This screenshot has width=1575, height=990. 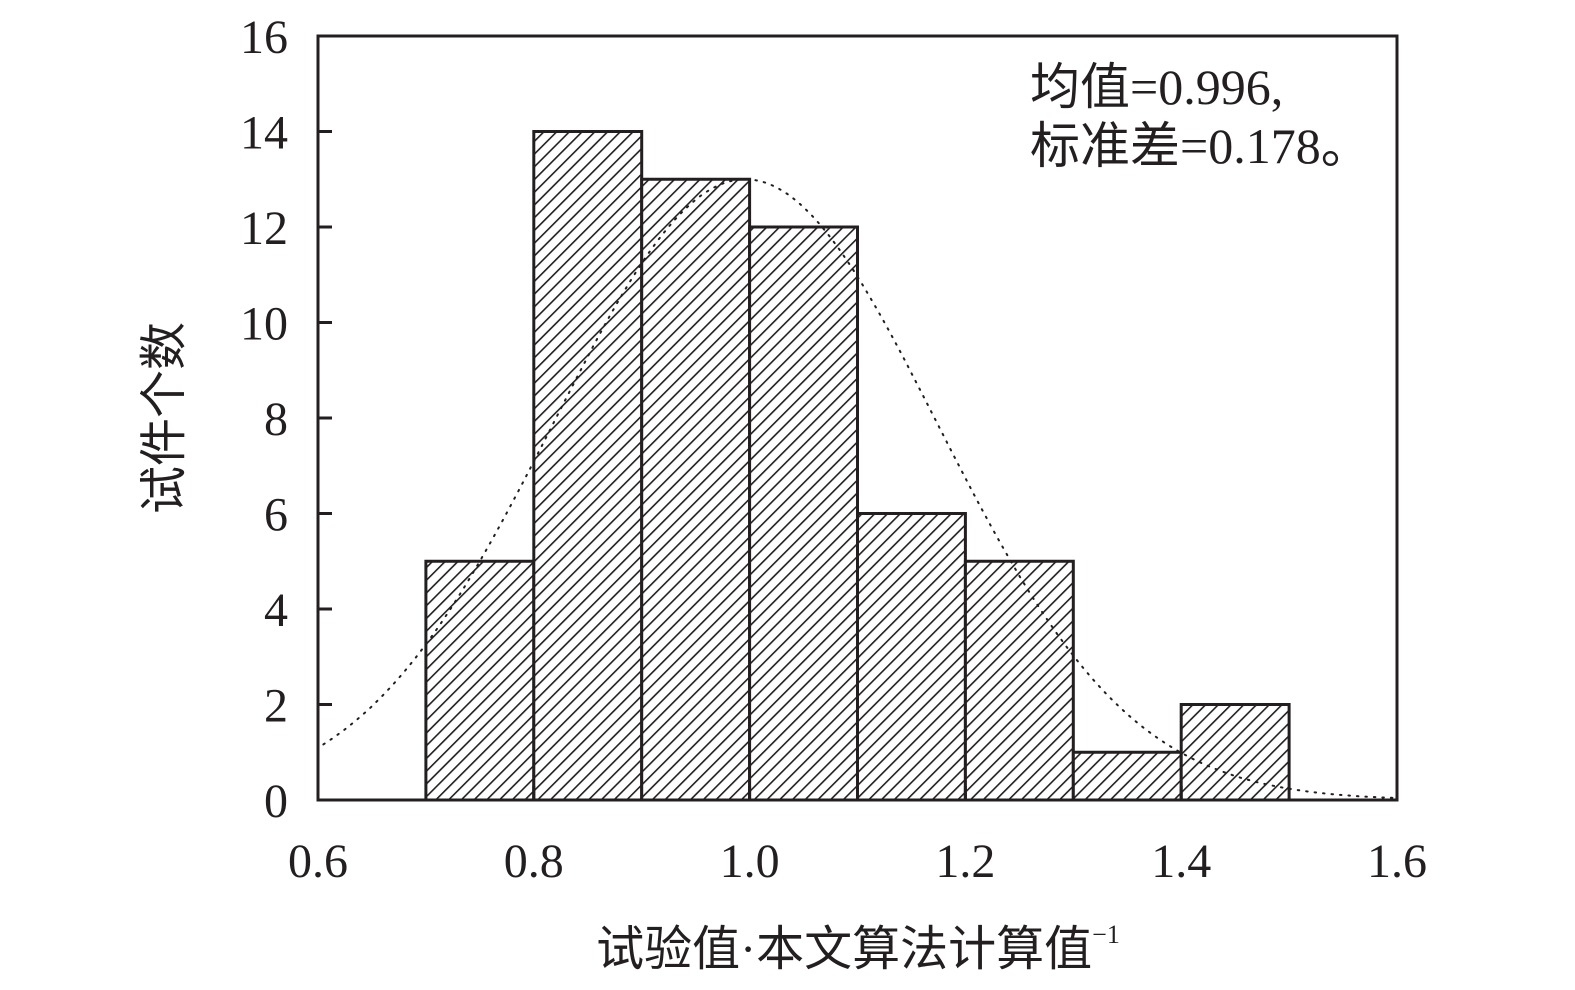 What do you see at coordinates (318, 861) in the screenshot?
I see `x-tick-label: 0.6` at bounding box center [318, 861].